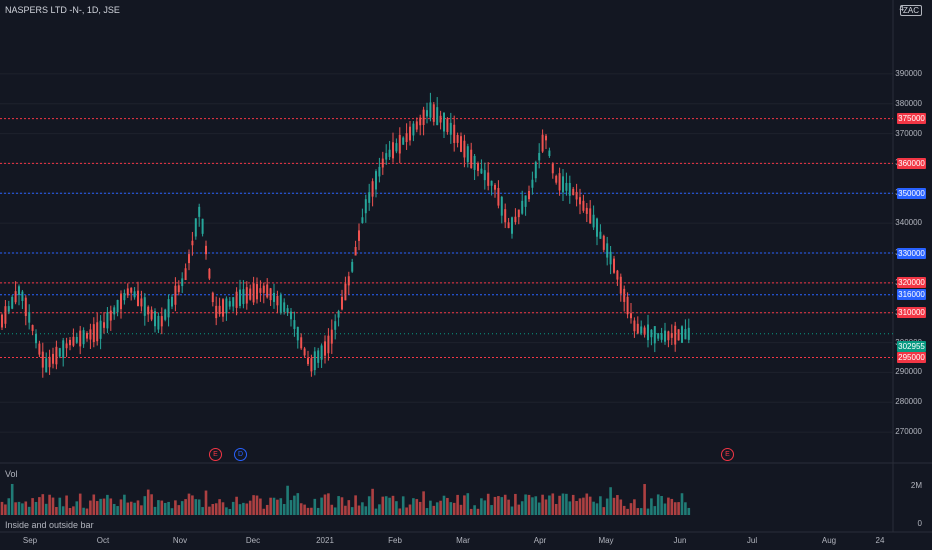 This screenshot has height=550, width=932. I want to click on level-price-tag: 316000, so click(911, 295).